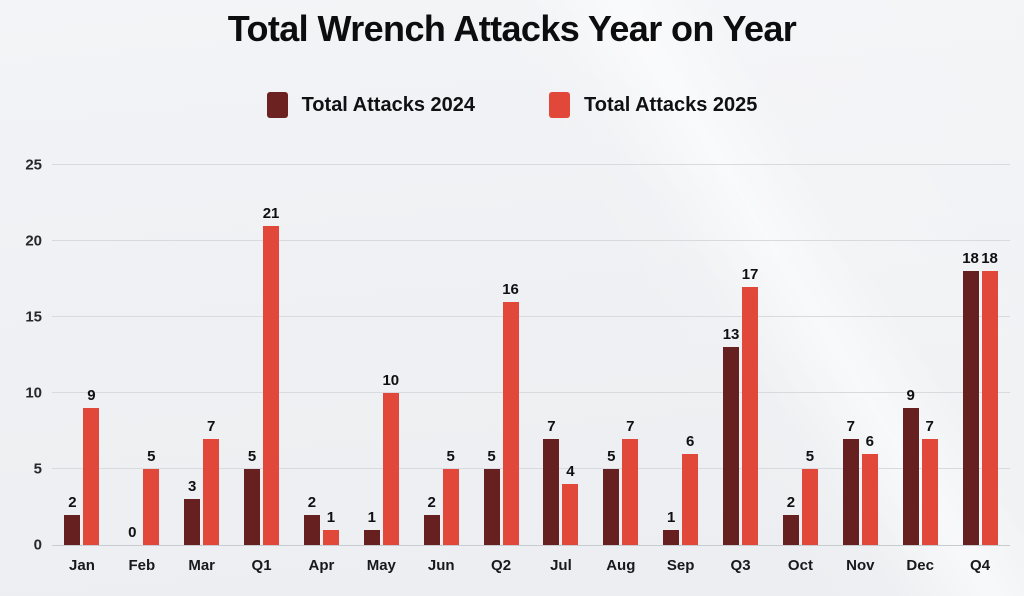 The image size is (1024, 596). Describe the element at coordinates (82, 369) in the screenshot. I see `category-jan: 2 9 Jan` at that location.